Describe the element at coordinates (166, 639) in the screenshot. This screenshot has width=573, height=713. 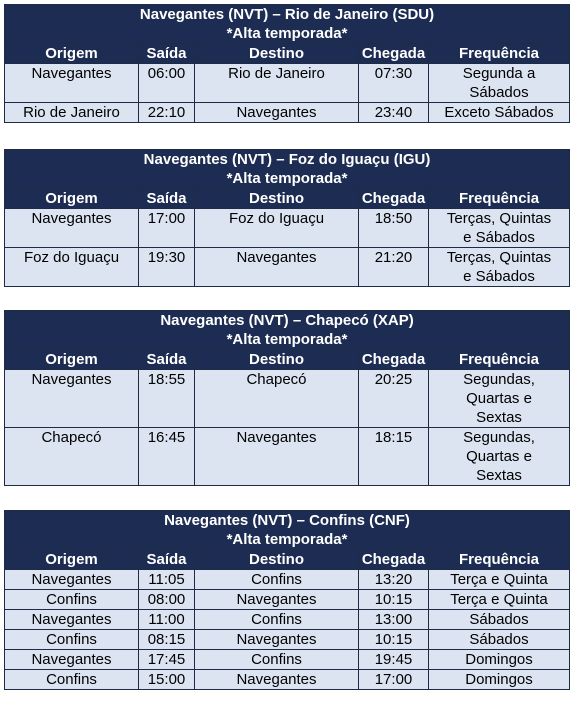
I see `table-cell: 08:15` at that location.